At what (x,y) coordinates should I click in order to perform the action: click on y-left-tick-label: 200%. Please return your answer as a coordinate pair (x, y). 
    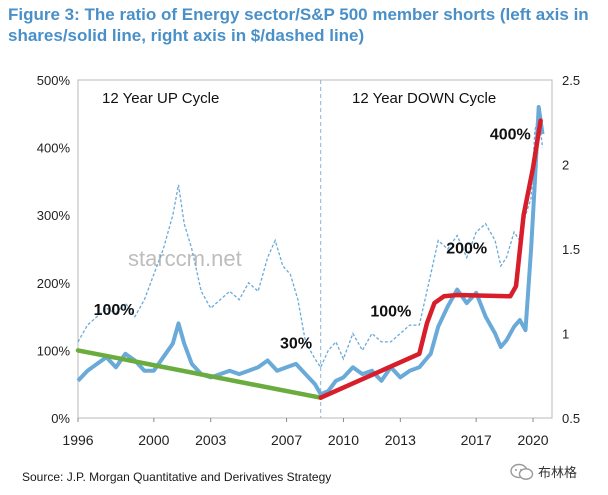
    Looking at the image, I should click on (54, 283).